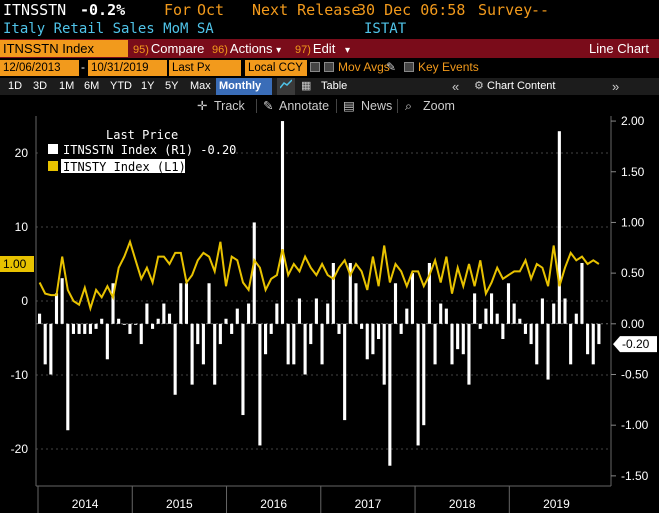  I want to click on range-ytd: YTD, so click(121, 86).